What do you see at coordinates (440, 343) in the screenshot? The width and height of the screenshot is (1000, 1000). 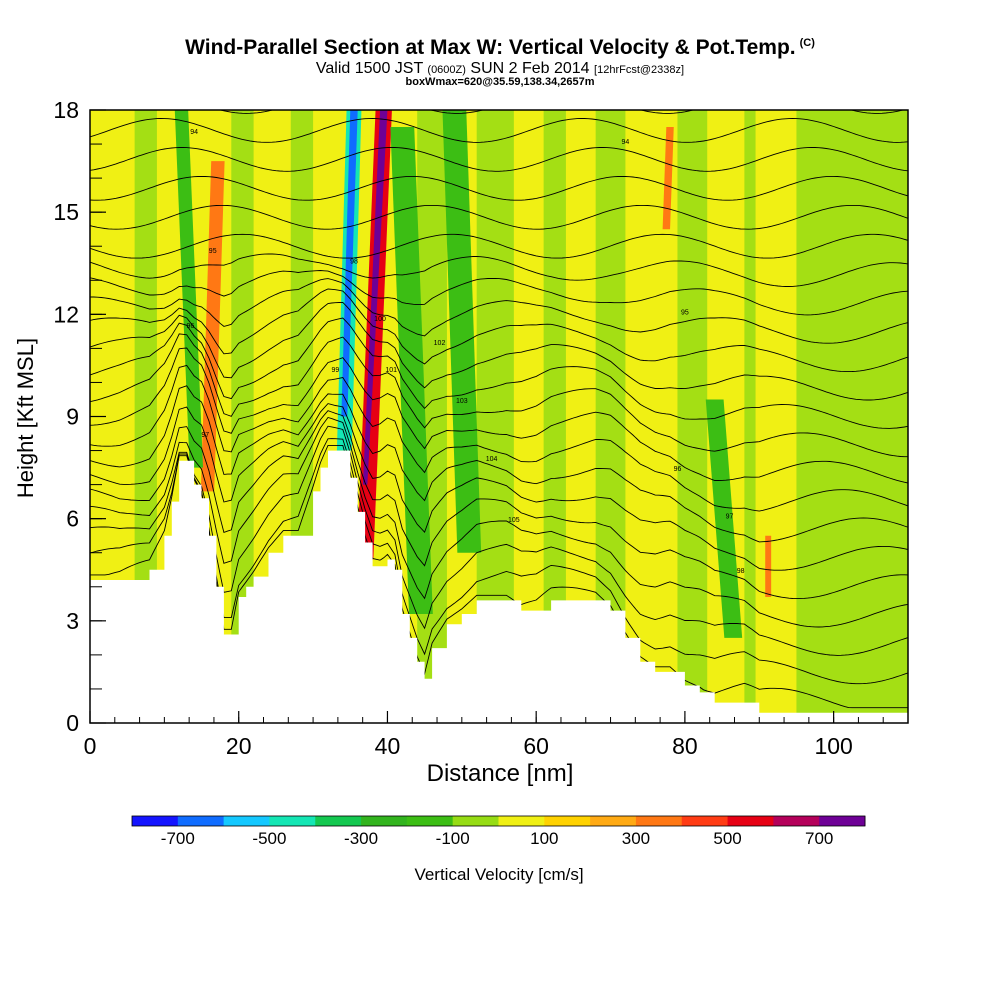 I see `contour-label: 102` at bounding box center [440, 343].